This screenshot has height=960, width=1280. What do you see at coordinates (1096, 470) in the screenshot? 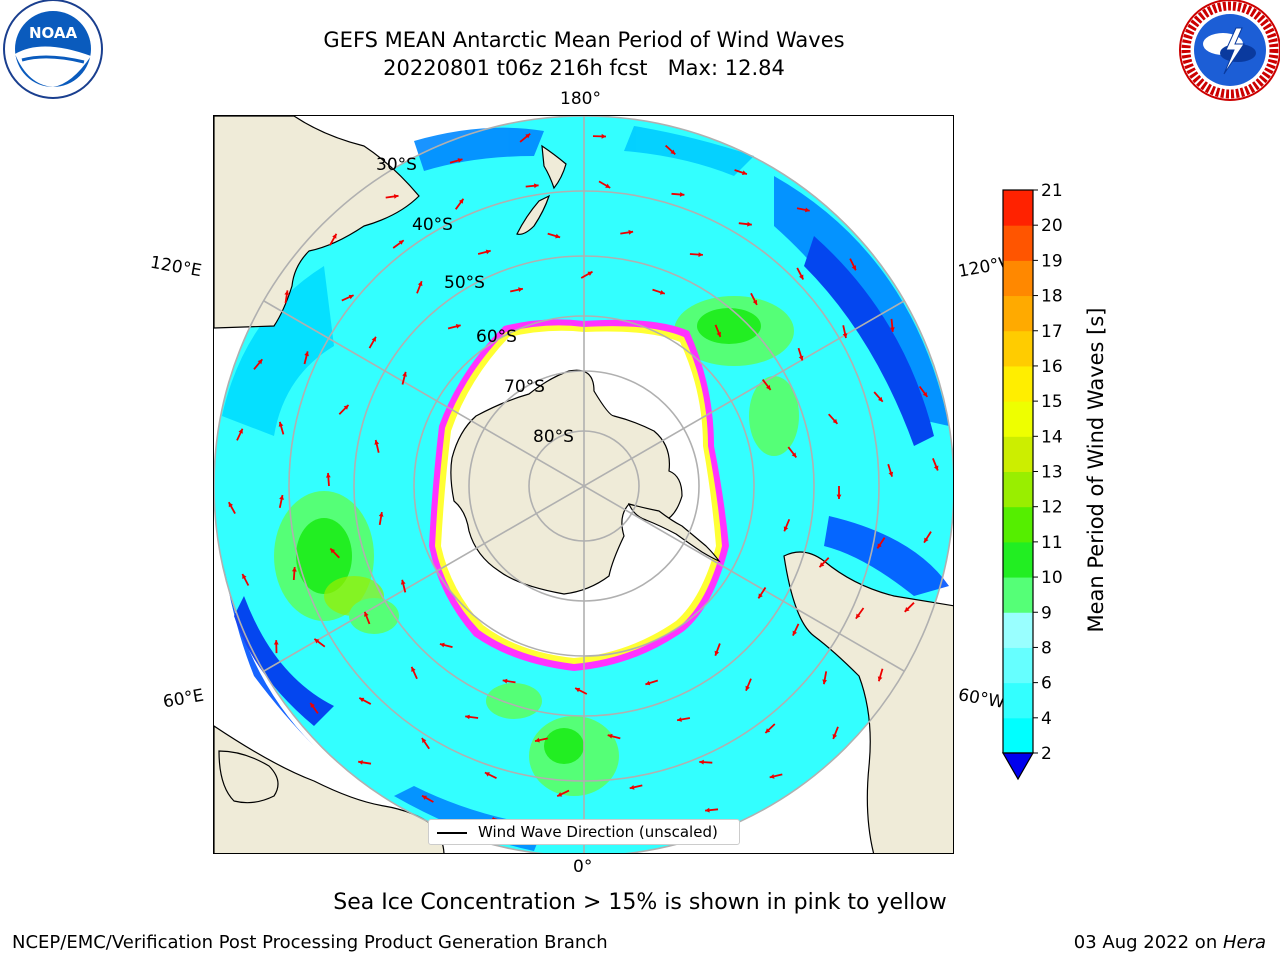
I see `colorbar-label: Mean Period of Wind Waves [s]` at bounding box center [1096, 470].